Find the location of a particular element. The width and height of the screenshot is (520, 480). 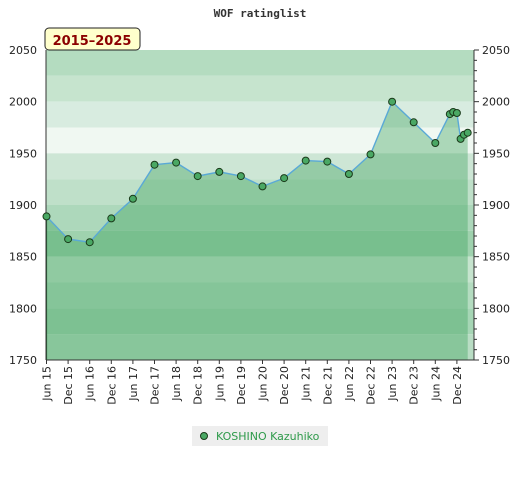

y-tick-label-right: 1800 is located at coordinates (496, 308).